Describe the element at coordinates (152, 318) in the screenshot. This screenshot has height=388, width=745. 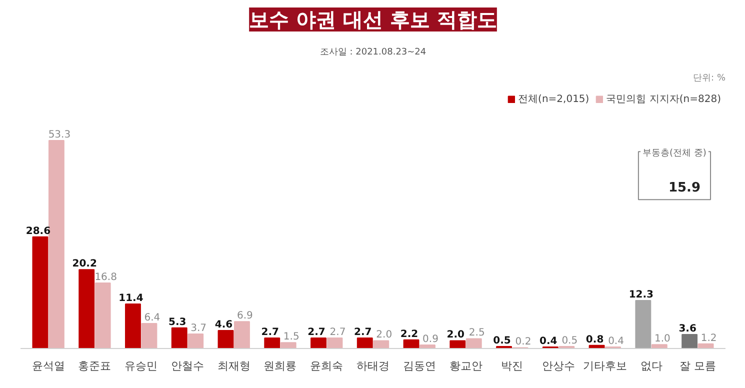
I see `data-label: 6.4` at that location.